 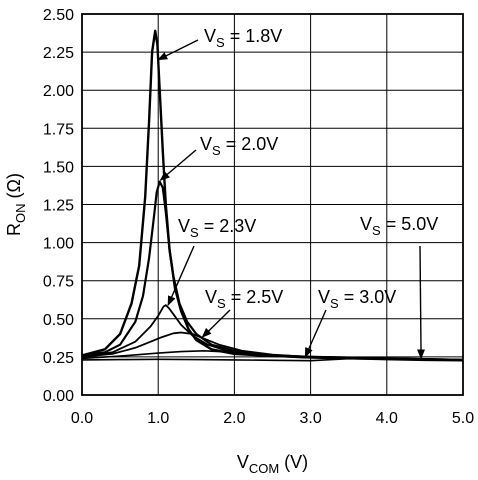 I want to click on y-tick-label: 0.50, so click(x=58, y=320).